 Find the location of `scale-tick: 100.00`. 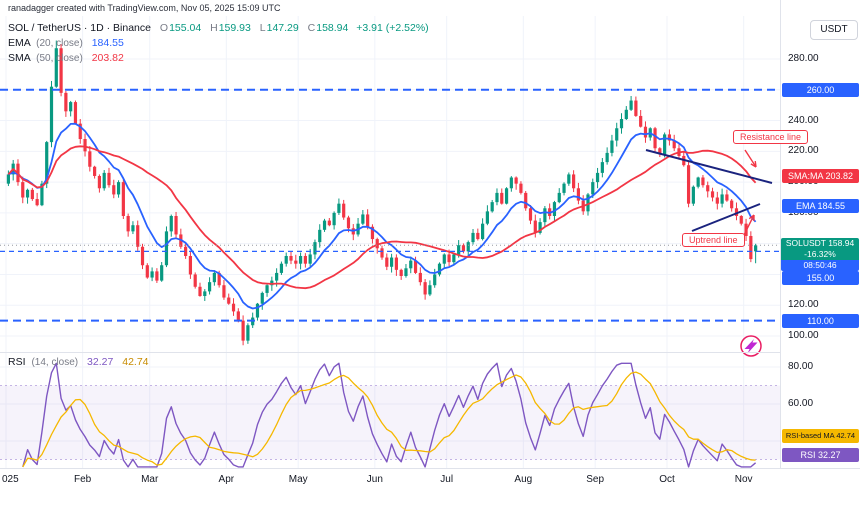

scale-tick: 100.00 is located at coordinates (803, 336).